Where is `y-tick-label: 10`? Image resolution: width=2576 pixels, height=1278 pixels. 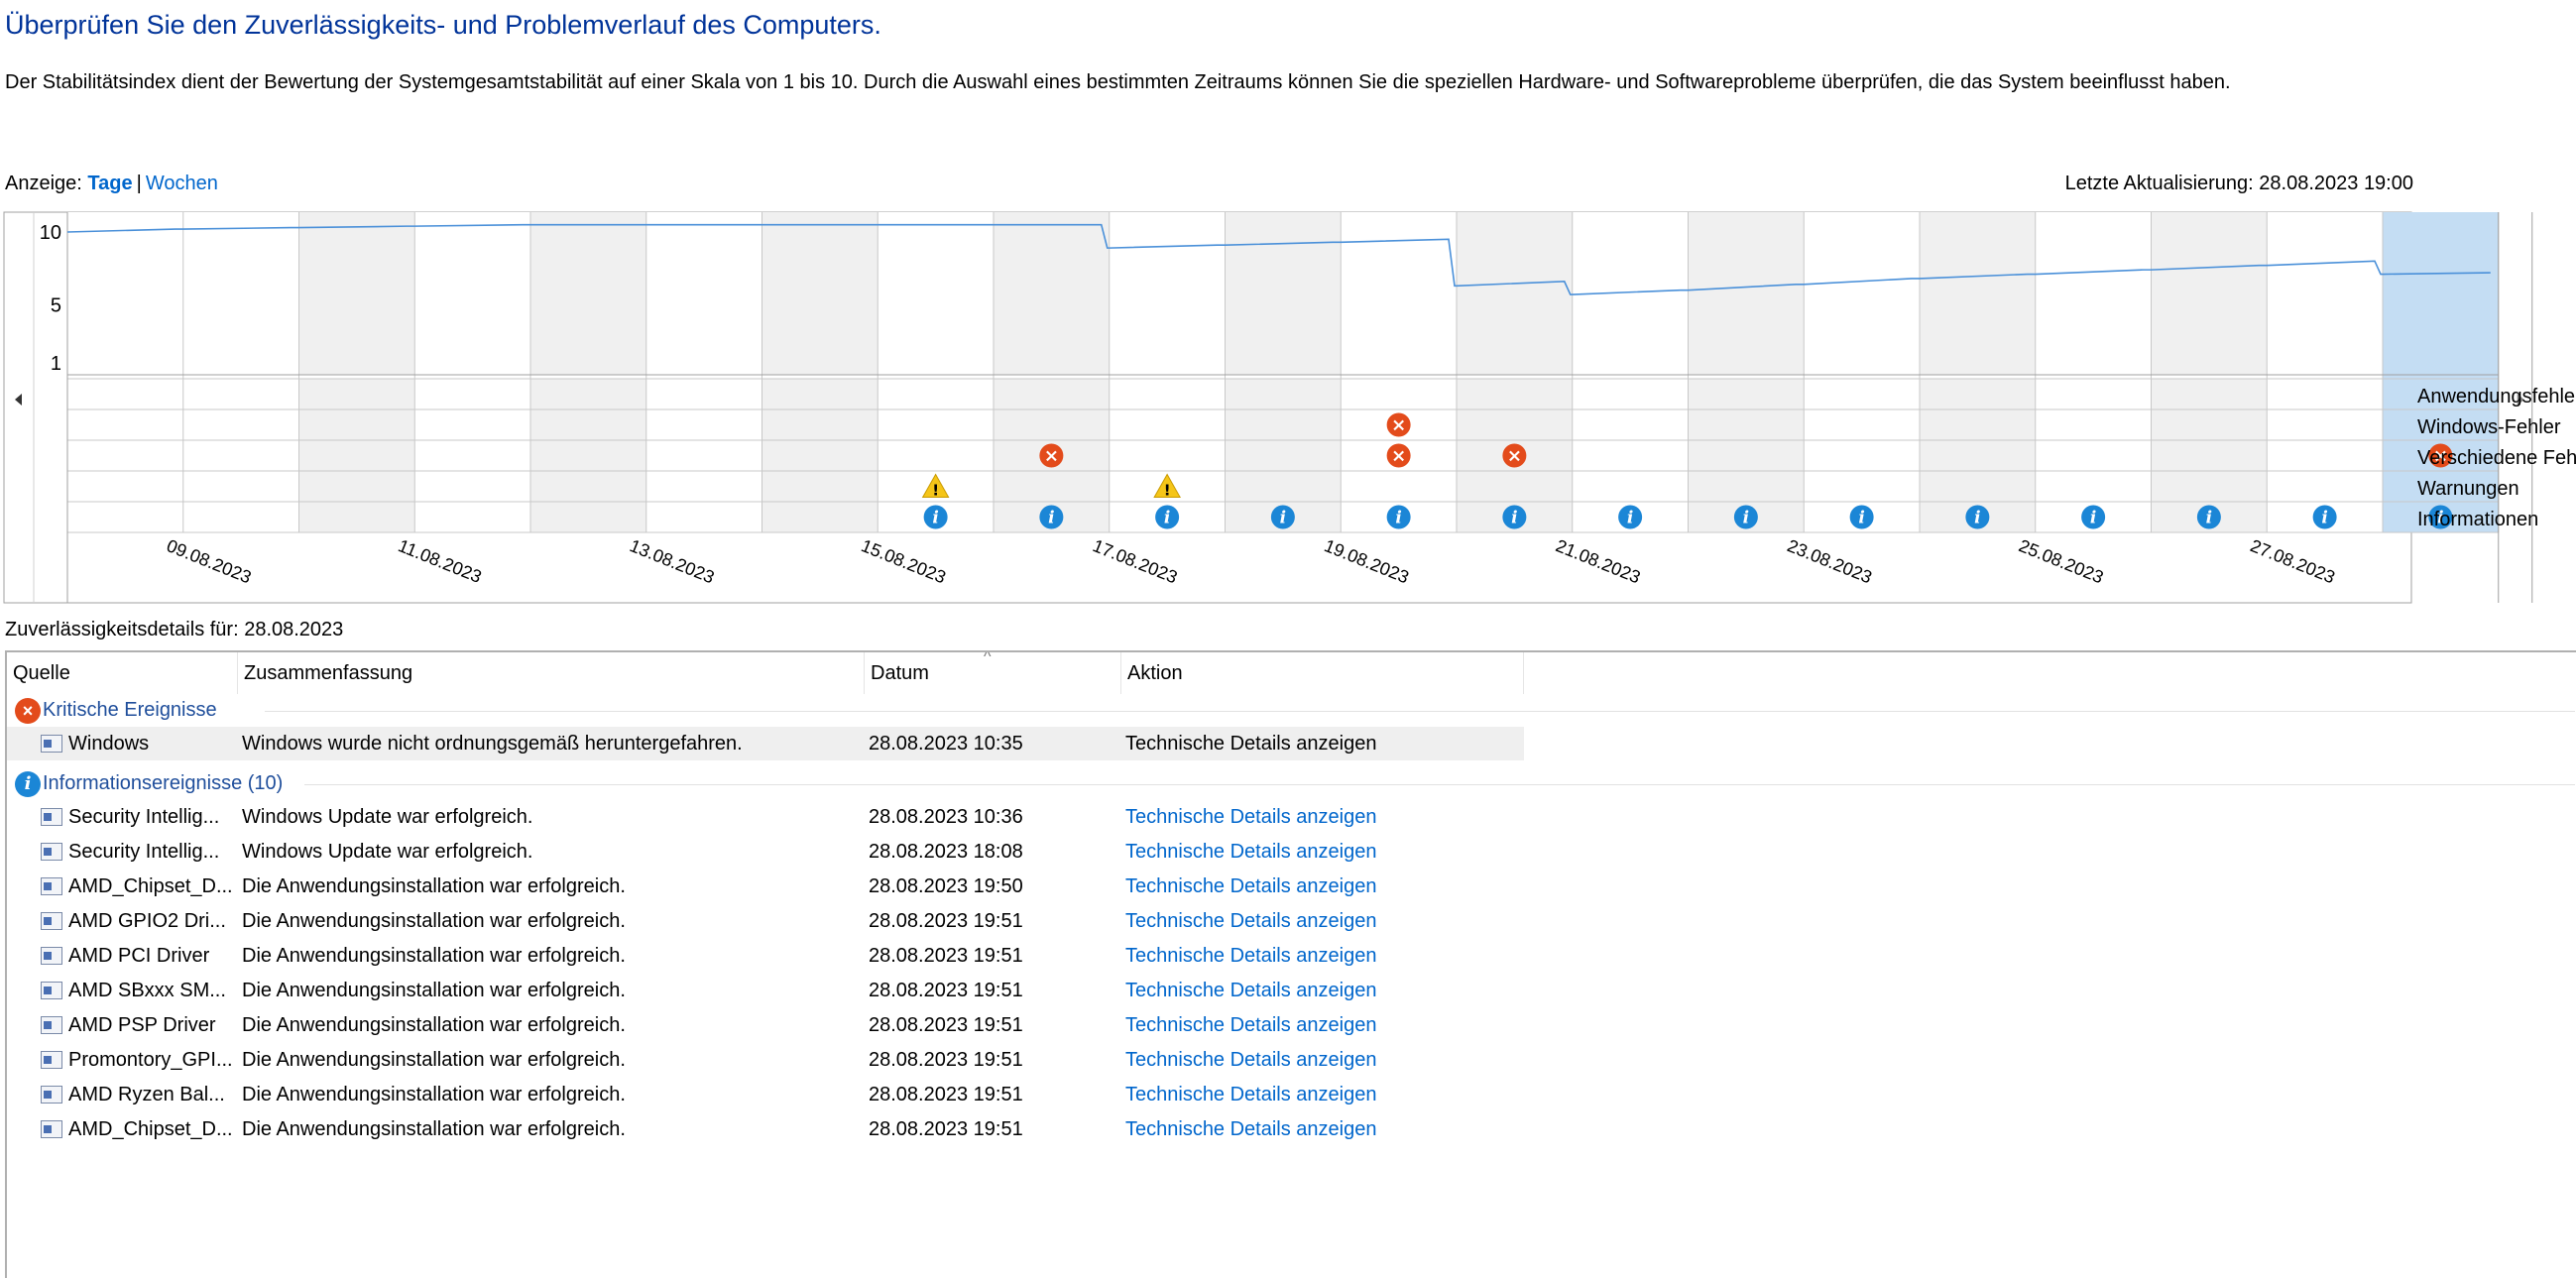
y-tick-label: 10 is located at coordinates (51, 233).